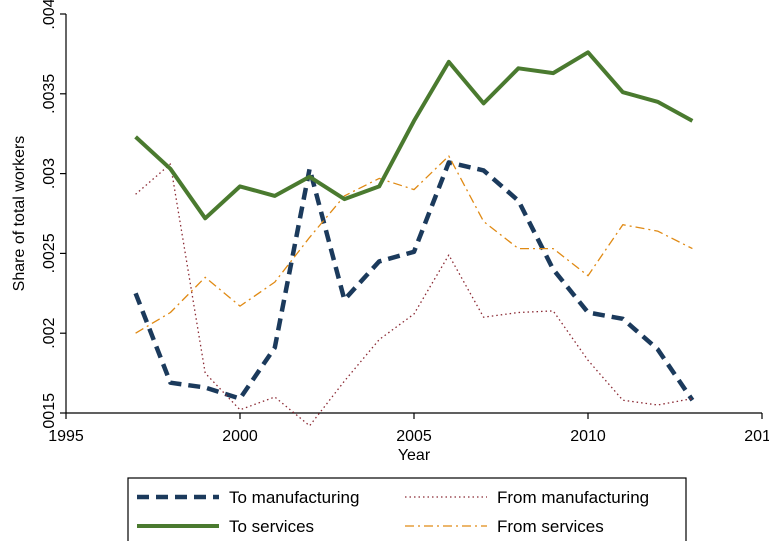  Describe the element at coordinates (414, 455) in the screenshot. I see `x-axis-title: Year` at that location.